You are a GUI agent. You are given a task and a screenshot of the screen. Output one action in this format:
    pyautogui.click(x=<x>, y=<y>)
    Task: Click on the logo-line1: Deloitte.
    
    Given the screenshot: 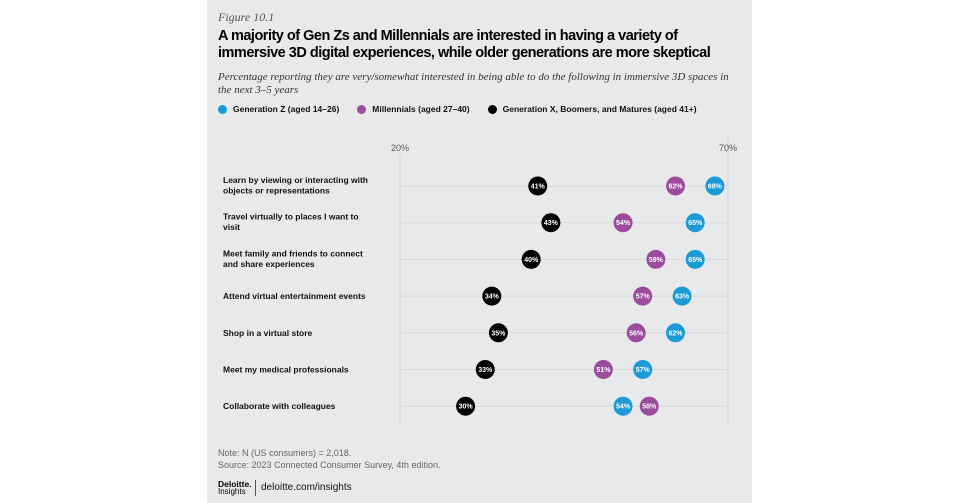 What is the action you would take?
    pyautogui.click(x=235, y=484)
    